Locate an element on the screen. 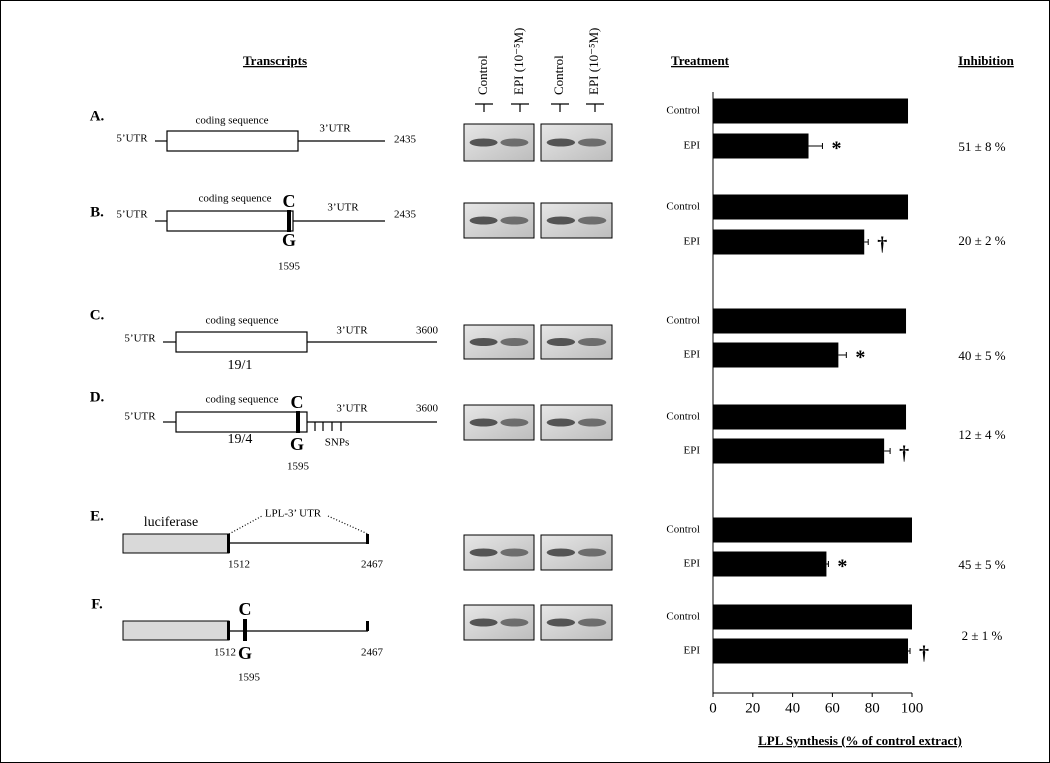  diagram-label: 19/4 is located at coordinates (240, 439).